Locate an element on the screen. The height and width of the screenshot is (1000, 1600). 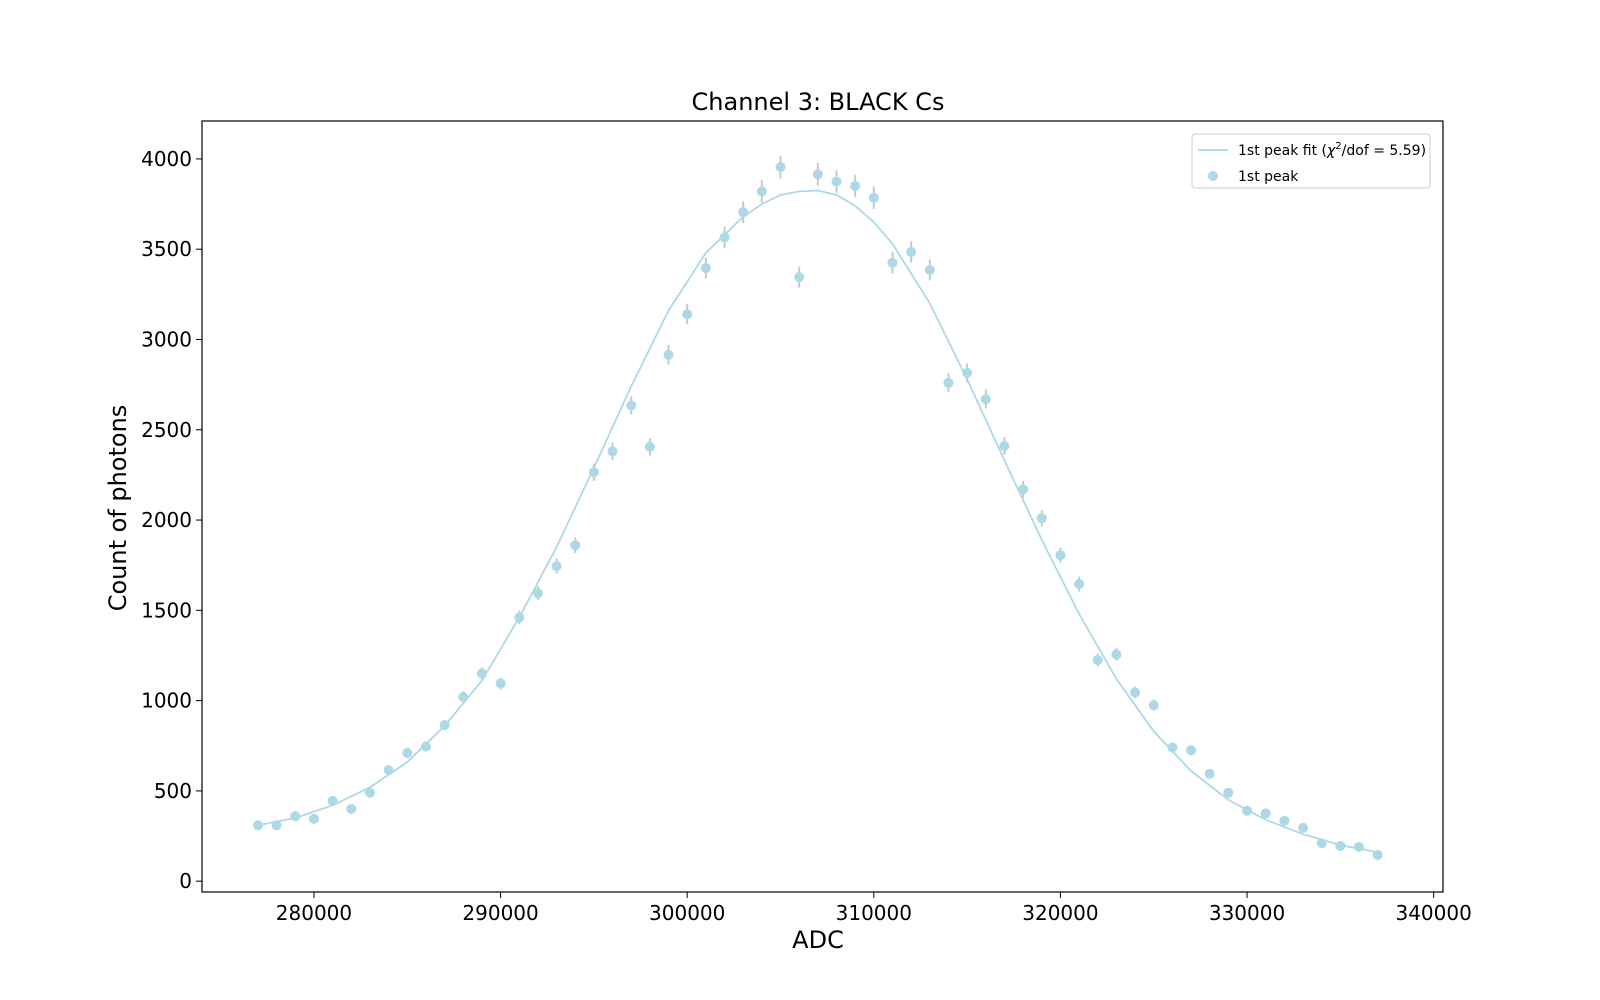
legend-box is located at coordinates (1311, 161).